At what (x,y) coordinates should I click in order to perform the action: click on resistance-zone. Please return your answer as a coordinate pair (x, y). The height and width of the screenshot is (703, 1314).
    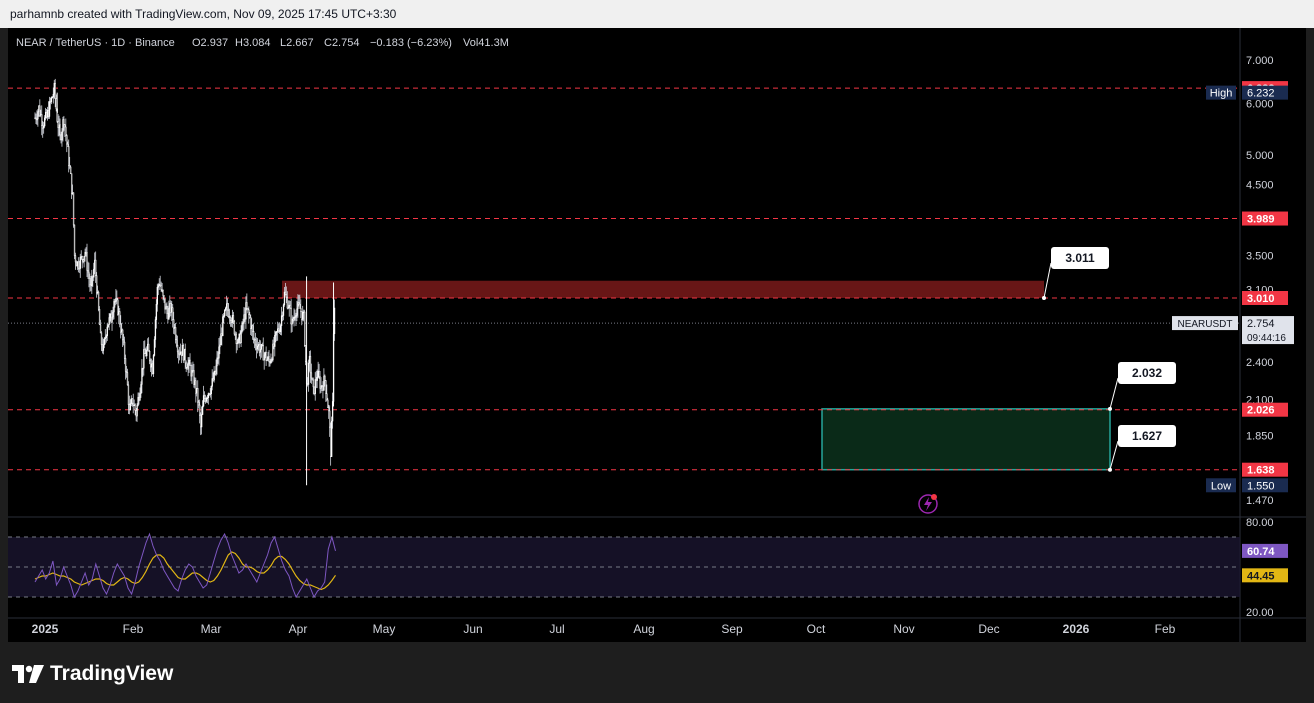
    Looking at the image, I should click on (663, 289).